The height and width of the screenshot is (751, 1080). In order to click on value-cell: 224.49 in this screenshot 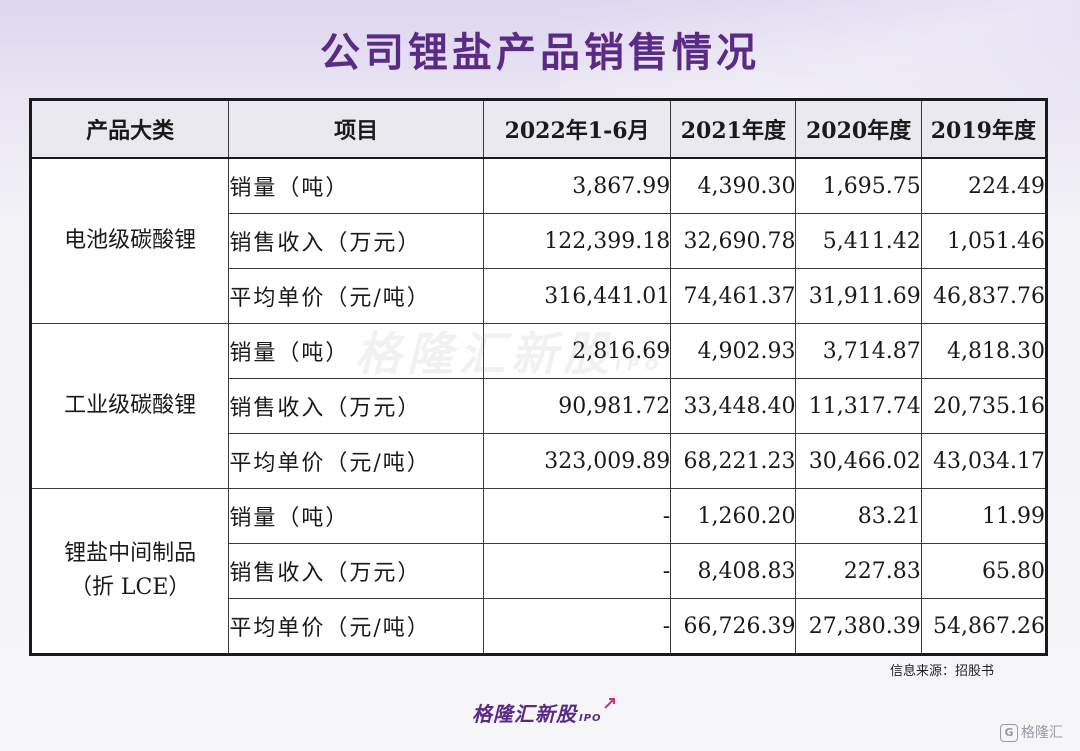, I will do `click(984, 185)`.